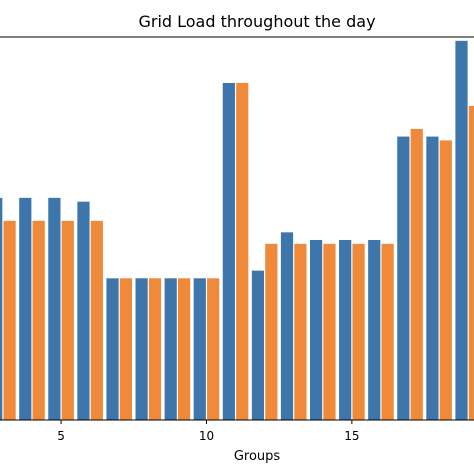  Describe the element at coordinates (351, 436) in the screenshot. I see `x-tick-label-15: 15` at that location.